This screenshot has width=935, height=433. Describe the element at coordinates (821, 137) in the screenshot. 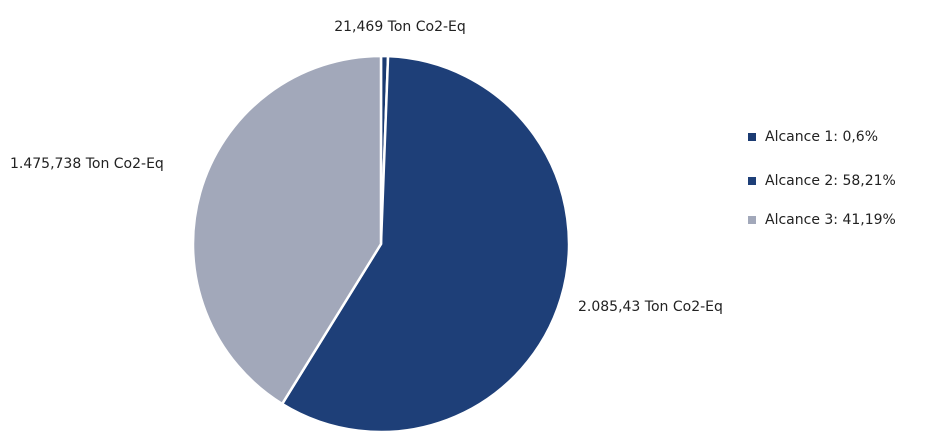

I see `legend-label: Alcance 1: 0,6%` at that location.